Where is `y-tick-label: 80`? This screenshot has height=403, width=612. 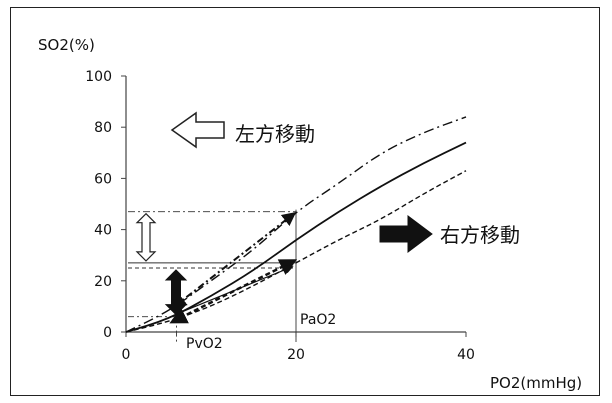
y-tick-label: 80 is located at coordinates (103, 128).